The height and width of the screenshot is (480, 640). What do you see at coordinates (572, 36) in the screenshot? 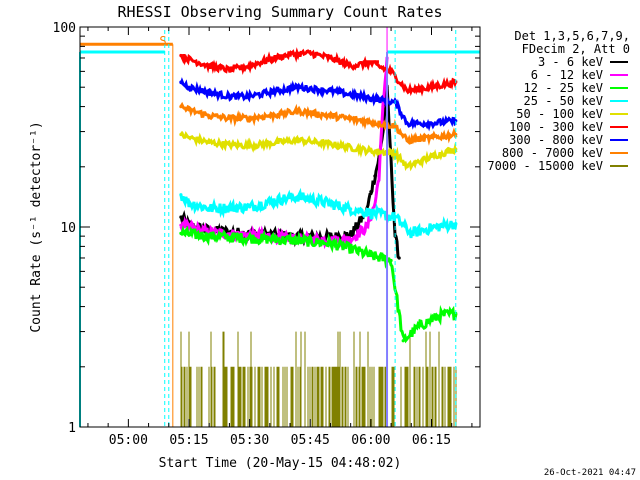
I see `legend-header: Det 1,3,5,6,7,9,` at bounding box center [572, 36].